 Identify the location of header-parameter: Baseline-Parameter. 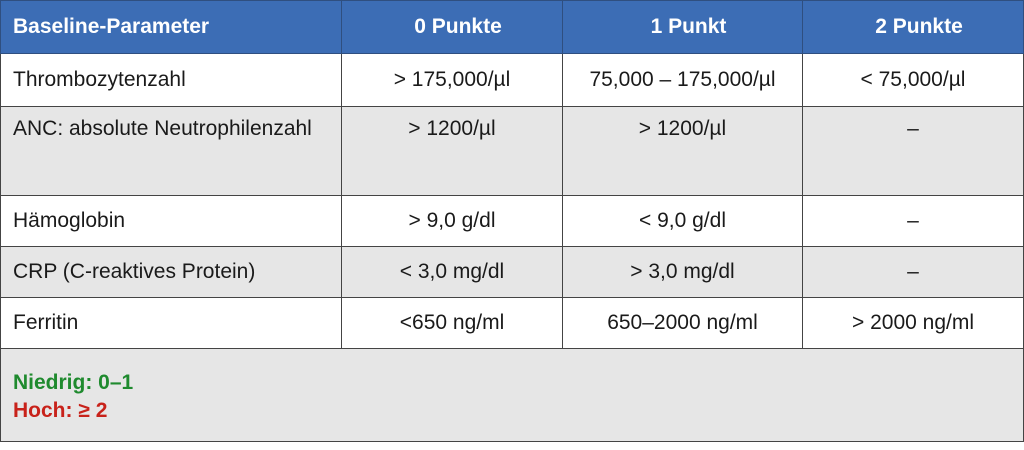
(171, 27).